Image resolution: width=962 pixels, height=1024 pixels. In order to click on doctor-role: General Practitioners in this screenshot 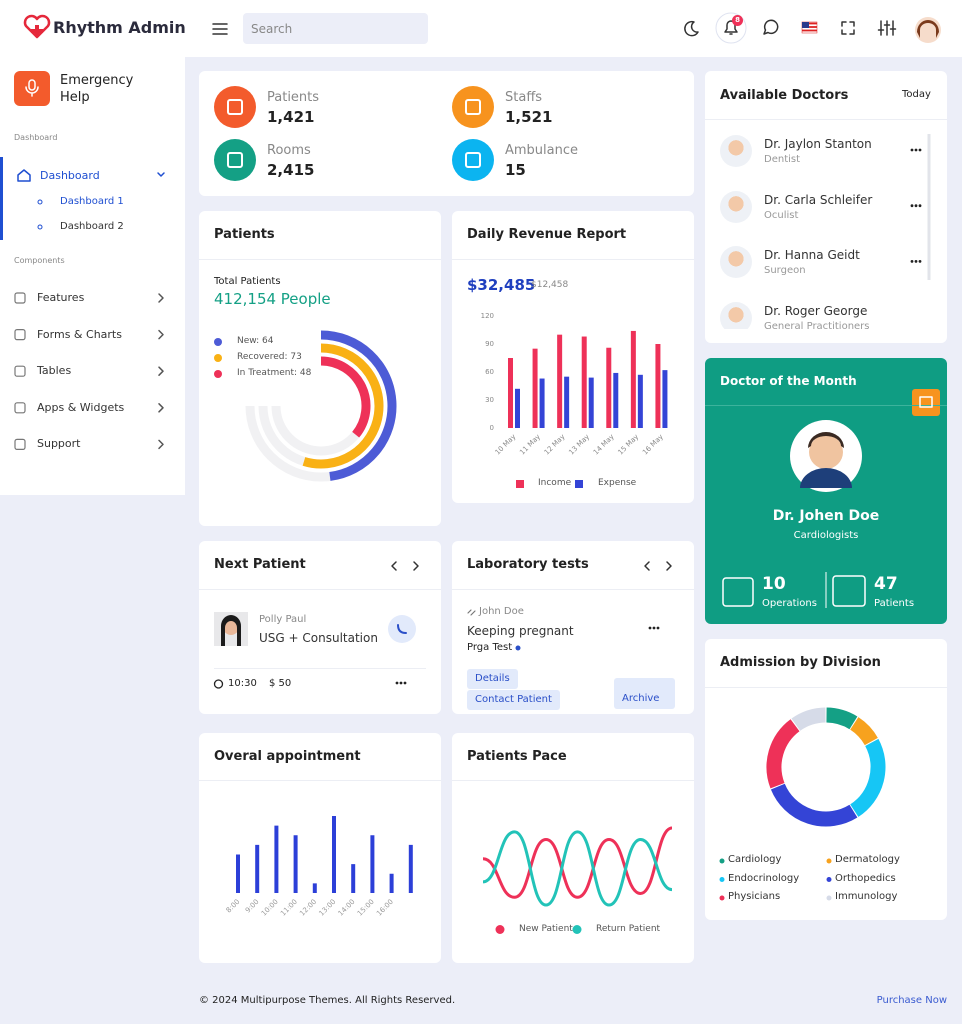, I will do `click(817, 325)`.